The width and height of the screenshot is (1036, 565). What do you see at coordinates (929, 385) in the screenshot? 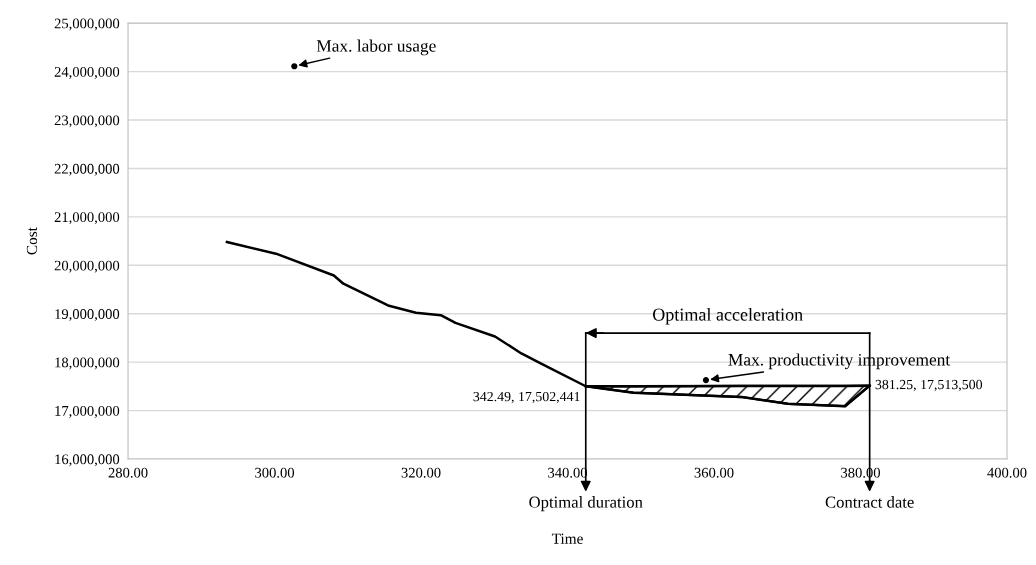
I see `annotation: 381.25, 17,513,500` at bounding box center [929, 385].